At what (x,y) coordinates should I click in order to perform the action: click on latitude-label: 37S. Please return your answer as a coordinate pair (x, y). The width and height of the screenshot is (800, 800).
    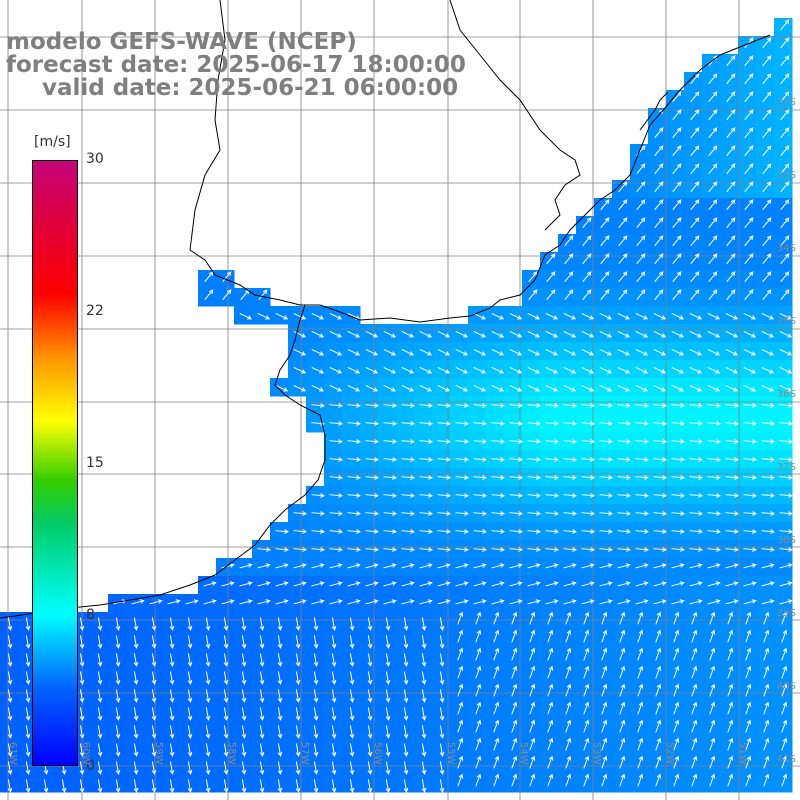
    Looking at the image, I should click on (786, 467).